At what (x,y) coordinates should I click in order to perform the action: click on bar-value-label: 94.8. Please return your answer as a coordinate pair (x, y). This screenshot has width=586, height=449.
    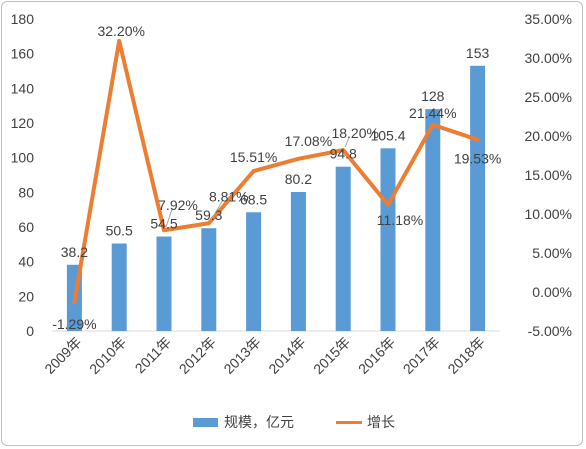
    Looking at the image, I should click on (343, 154).